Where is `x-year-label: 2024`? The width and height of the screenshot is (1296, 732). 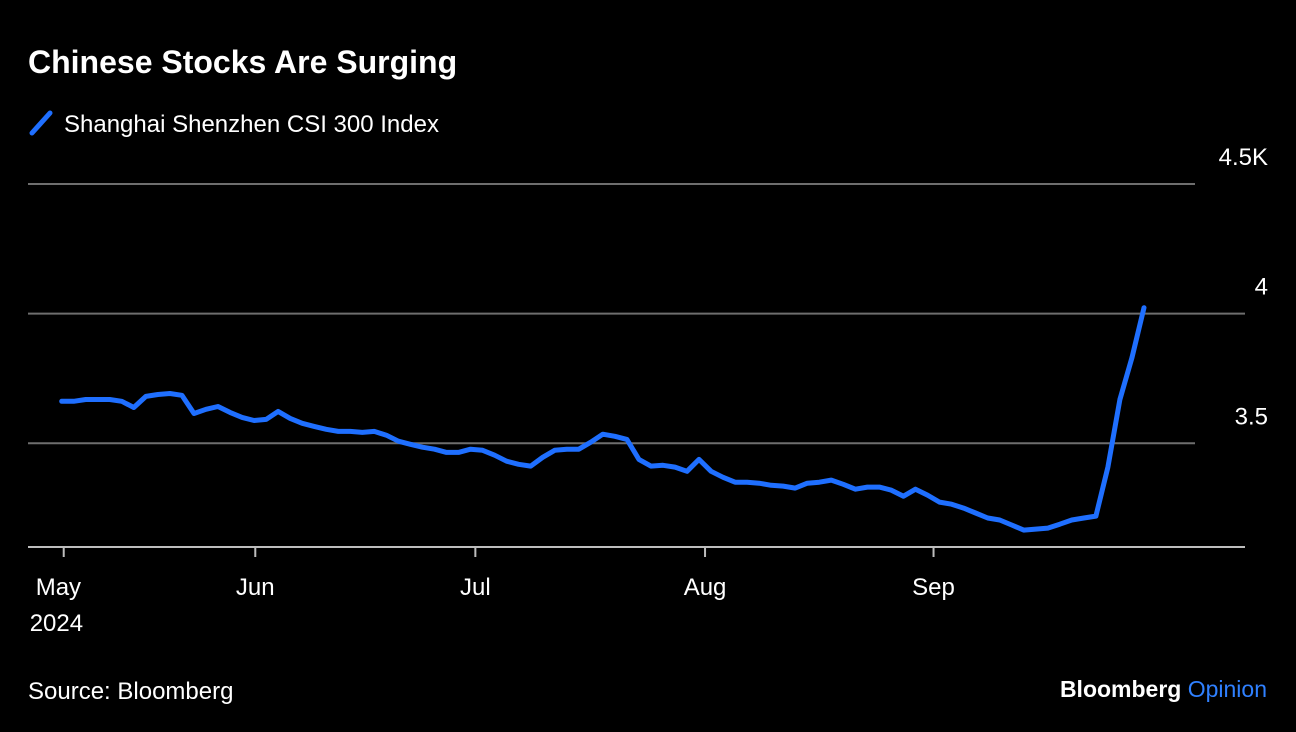 x-year-label: 2024 is located at coordinates (56, 623).